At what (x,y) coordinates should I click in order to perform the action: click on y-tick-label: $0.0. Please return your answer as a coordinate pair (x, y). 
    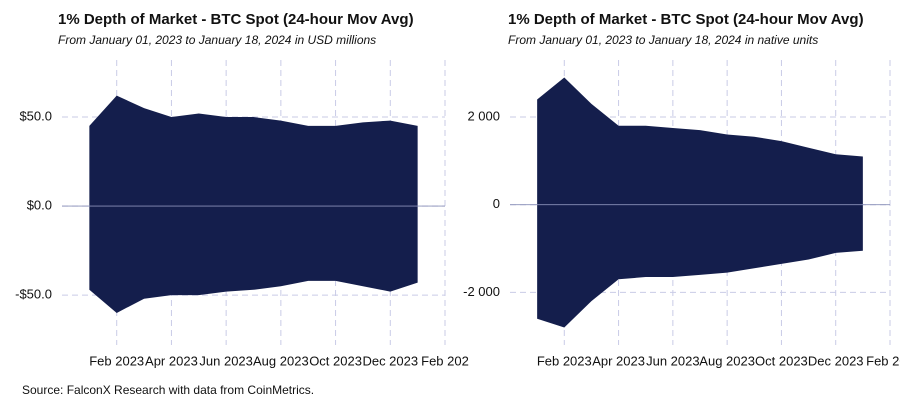
    Looking at the image, I should click on (39, 205).